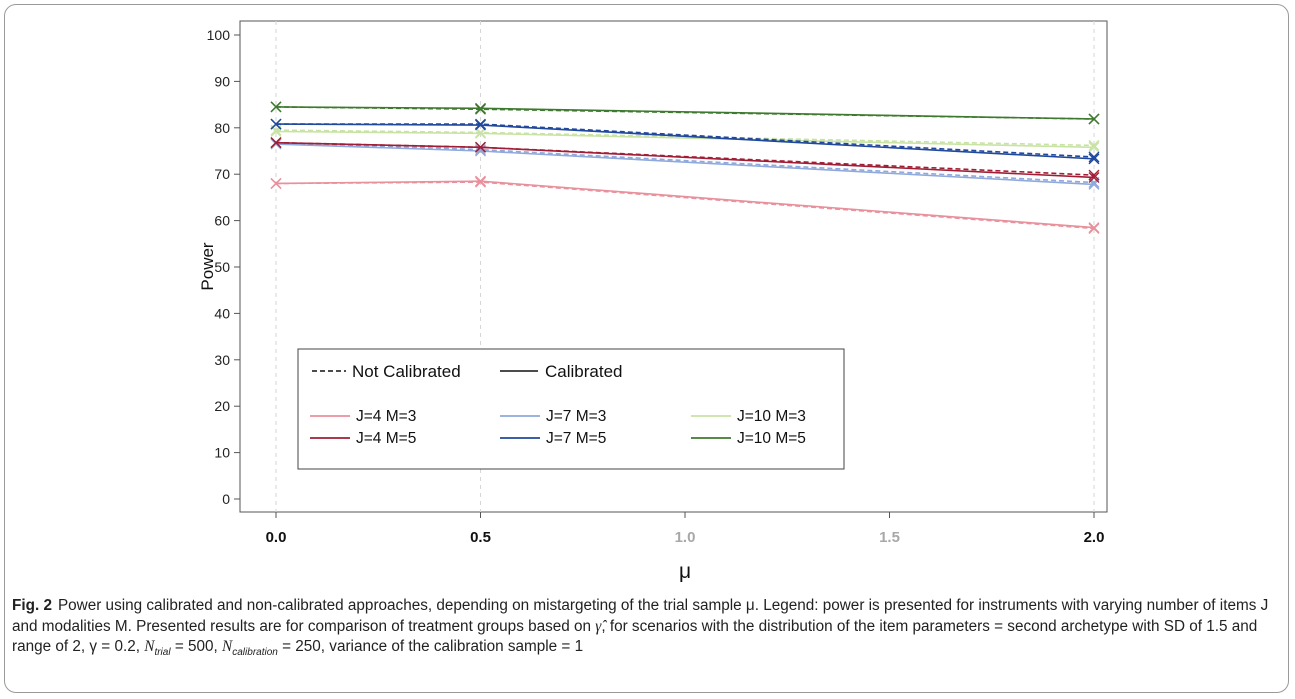 The height and width of the screenshot is (699, 1295). What do you see at coordinates (227, 646) in the screenshot?
I see `n-calibration-symbol: N` at bounding box center [227, 646].